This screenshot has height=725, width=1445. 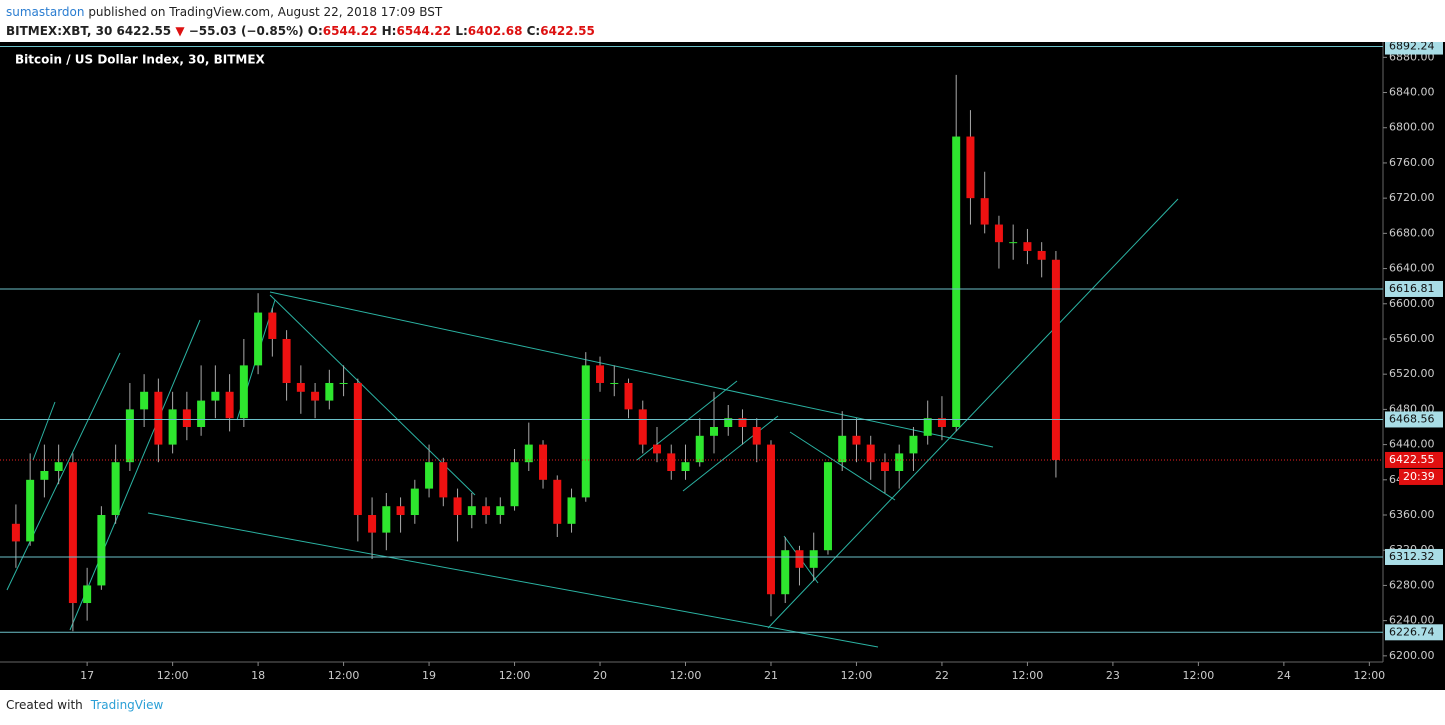 What do you see at coordinates (315, 31) in the screenshot?
I see `o-label: O:` at bounding box center [315, 31].